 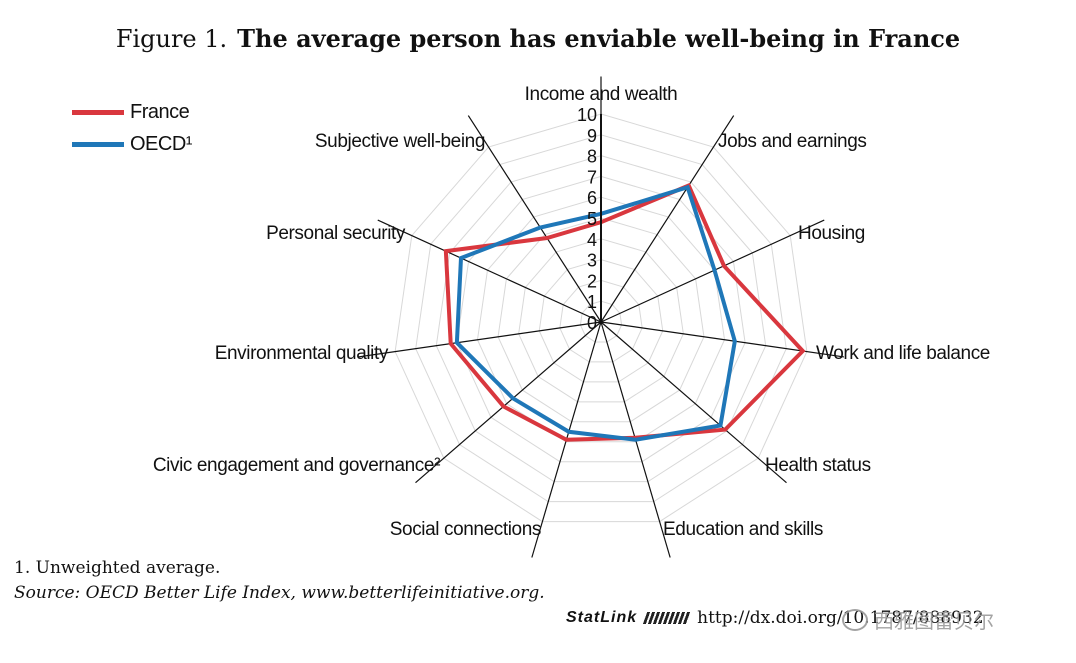 I want to click on axis-label-10: Subjective well-being, so click(x=400, y=141).